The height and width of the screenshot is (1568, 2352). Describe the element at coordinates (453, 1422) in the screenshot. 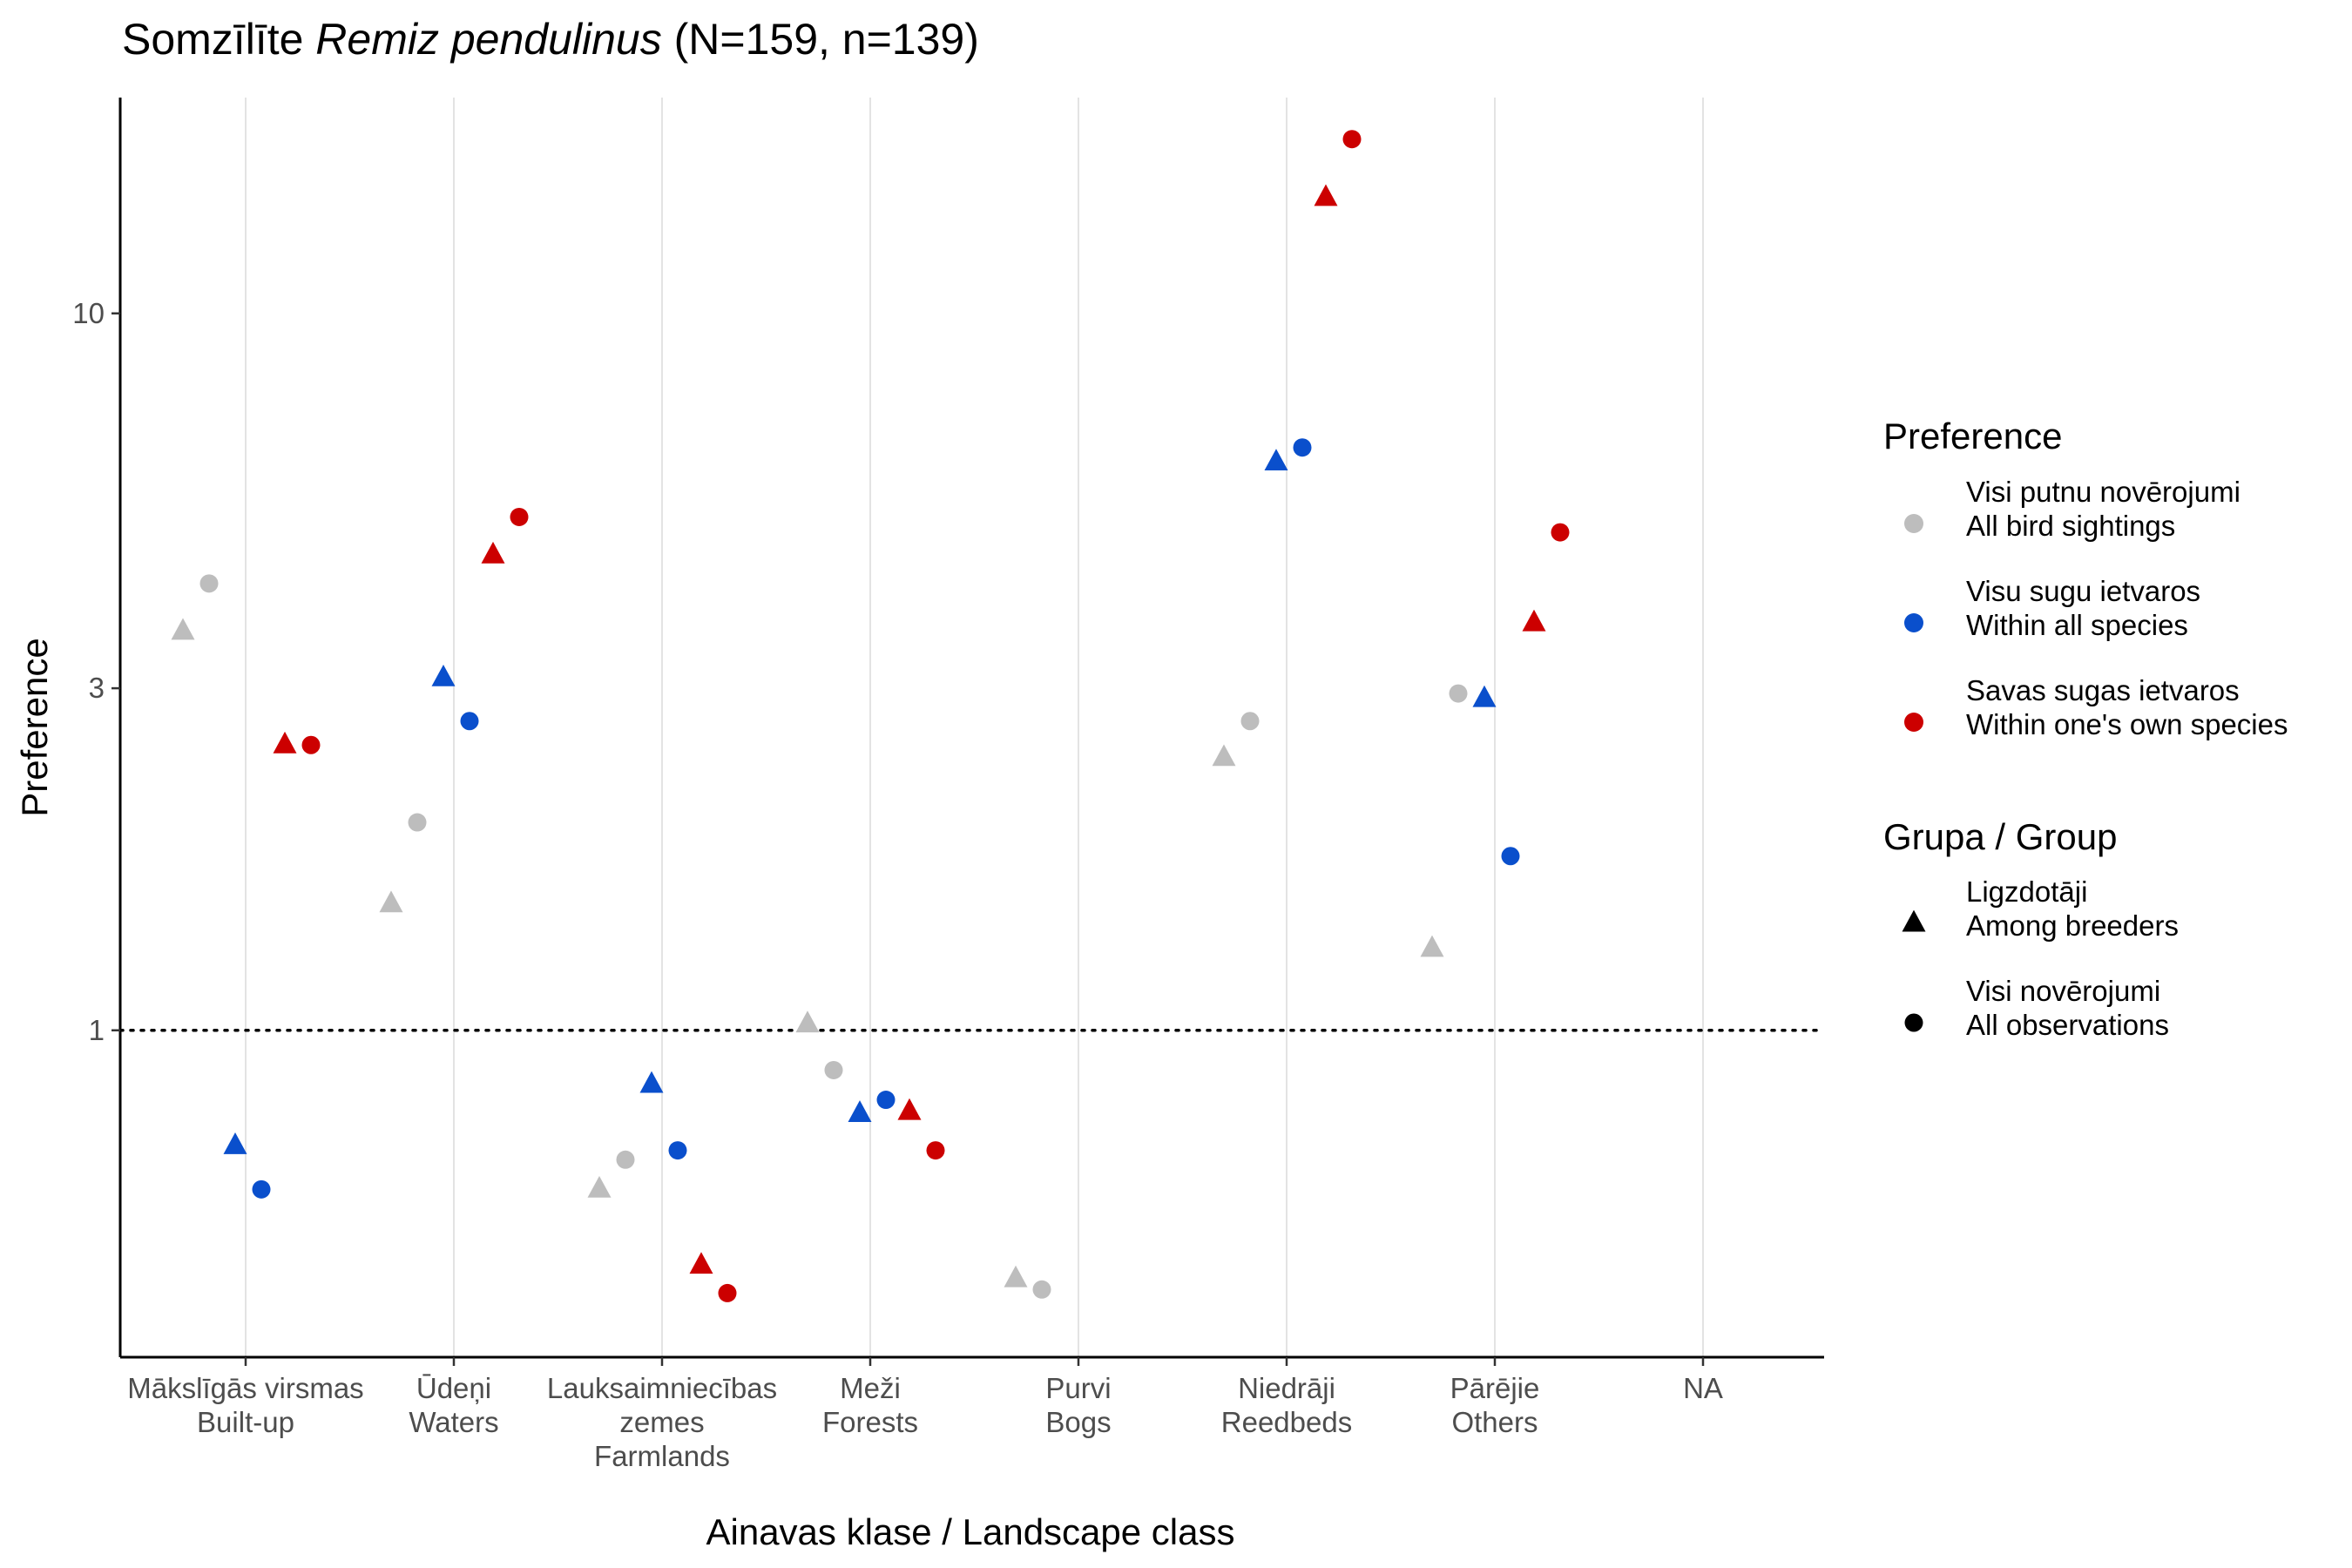

I see `x-tick-label: Waters` at that location.